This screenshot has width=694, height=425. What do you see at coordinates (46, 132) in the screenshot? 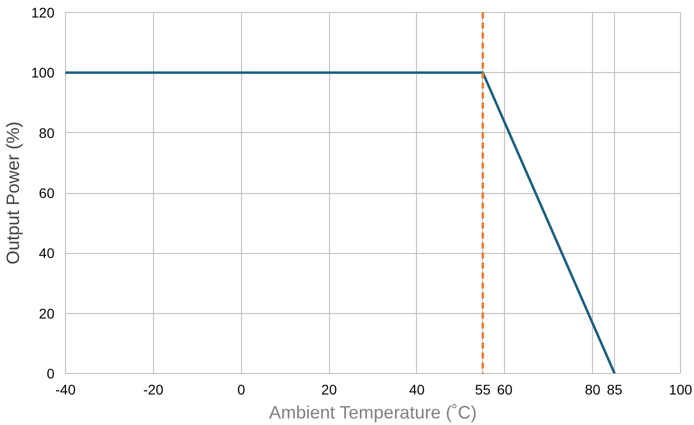
I see `y-tick-label: 80` at bounding box center [46, 132].